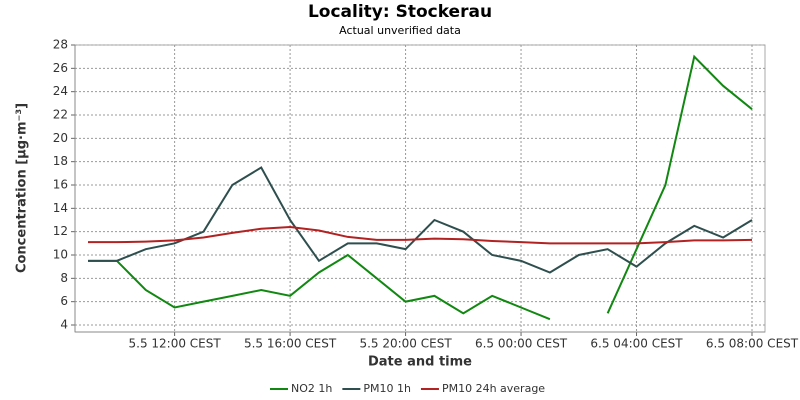 This screenshot has width=800, height=400. Describe the element at coordinates (22, 188) in the screenshot. I see `y-axis-label: Concentration [µg·m⁻³]` at that location.